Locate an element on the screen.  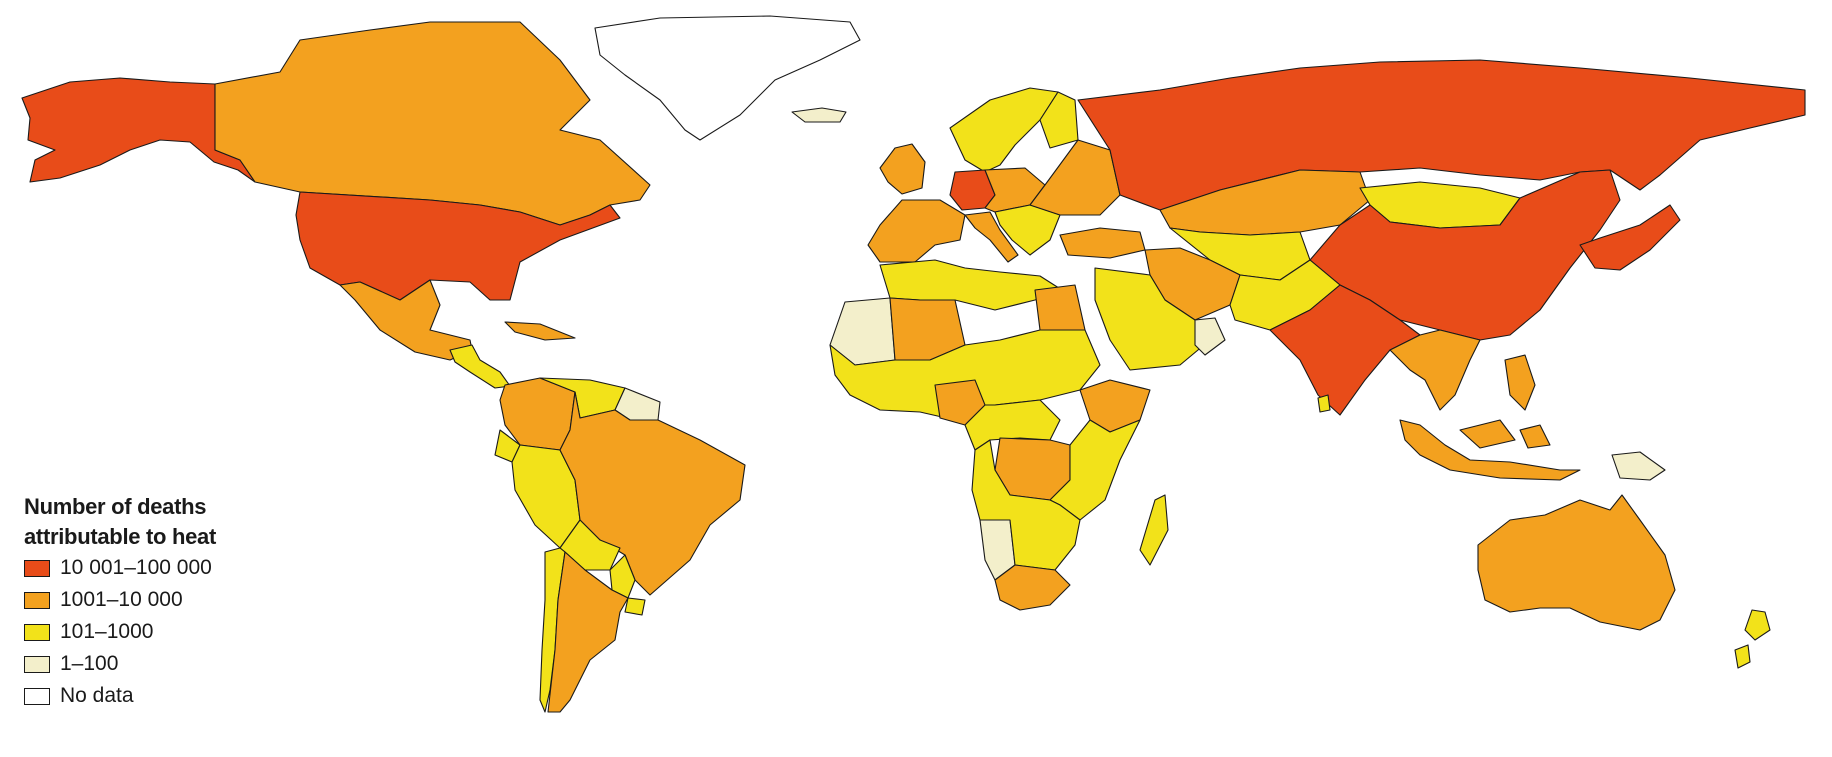
legend-item: No data is located at coordinates (139, 696).